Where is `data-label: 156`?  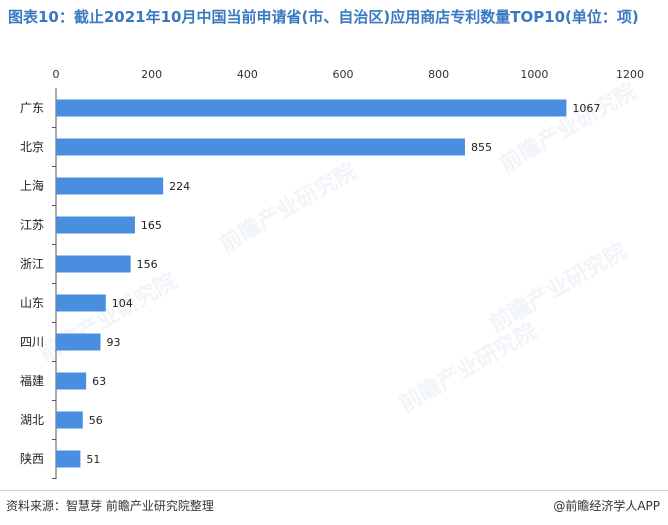
data-label: 156 is located at coordinates (147, 264).